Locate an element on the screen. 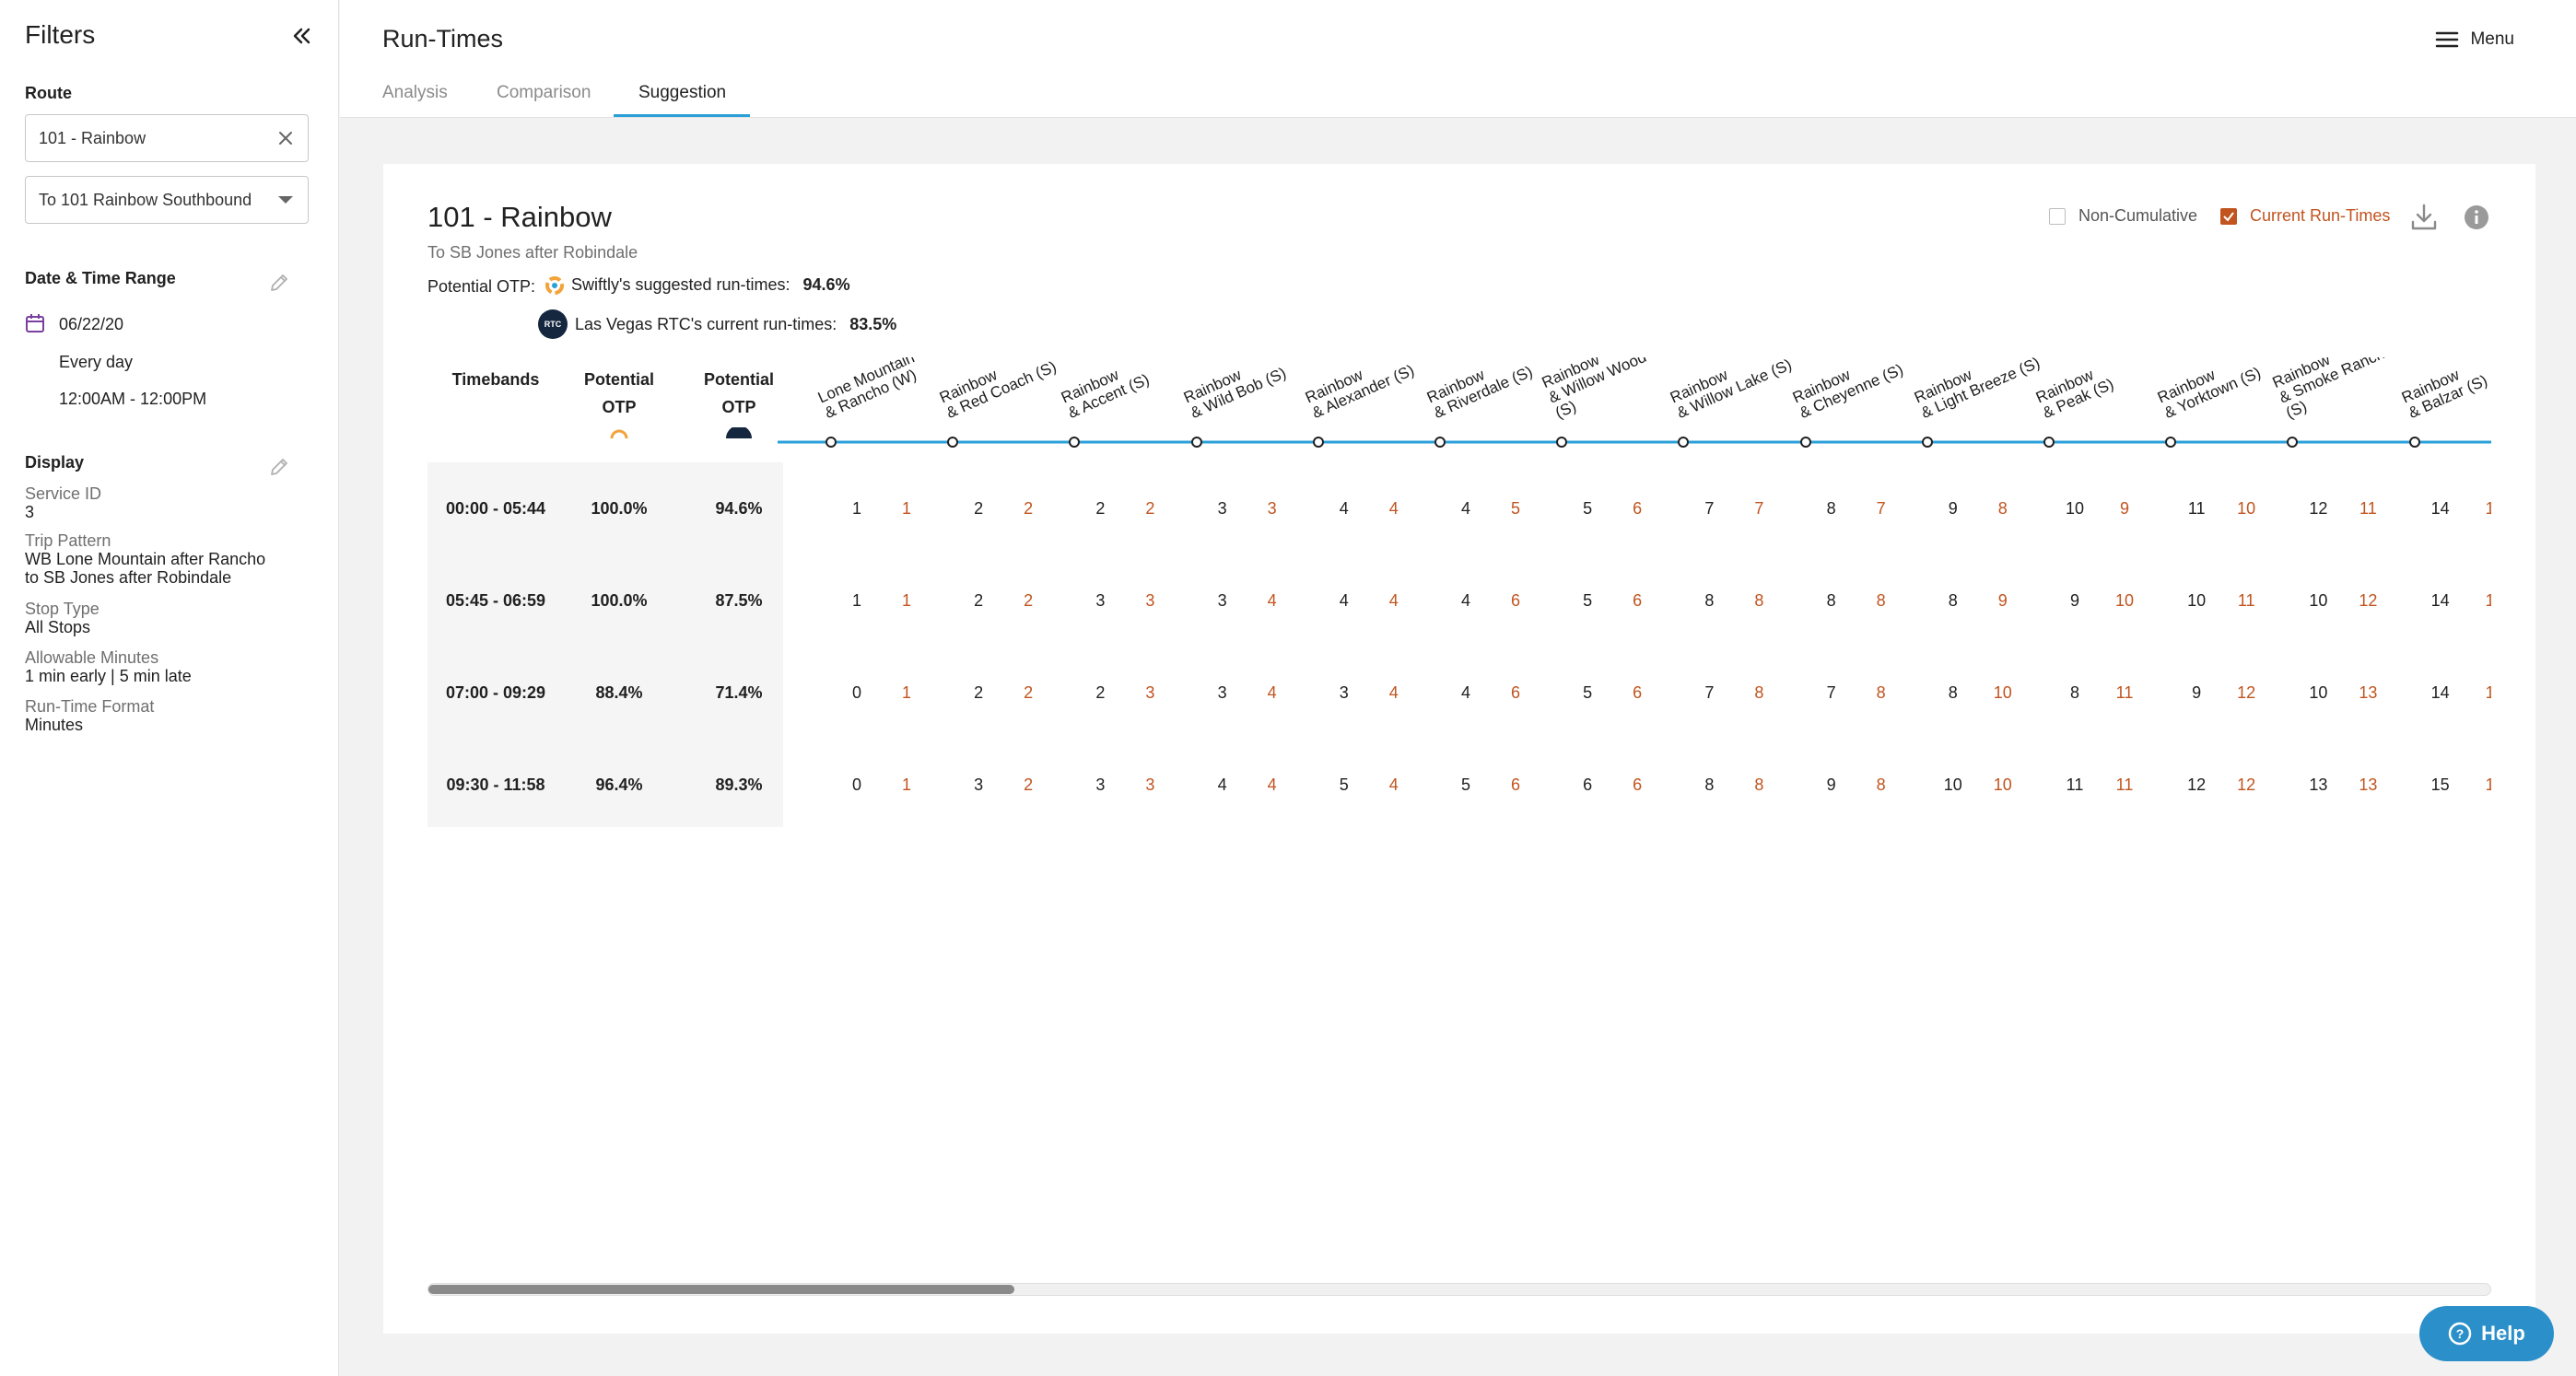 This screenshot has height=1376, width=2576. current-runtime-cell: 12 is located at coordinates (2246, 692).